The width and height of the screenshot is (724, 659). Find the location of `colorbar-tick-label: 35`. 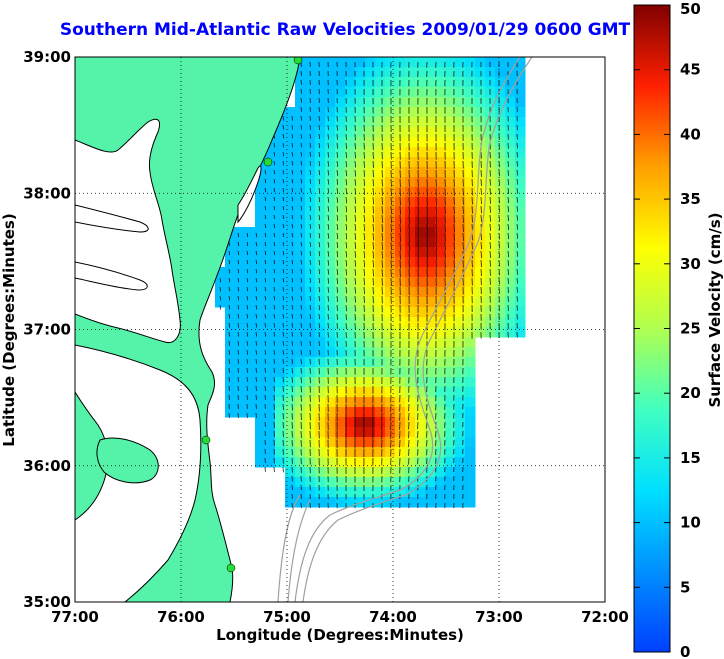

colorbar-tick-label: 35 is located at coordinates (690, 199).